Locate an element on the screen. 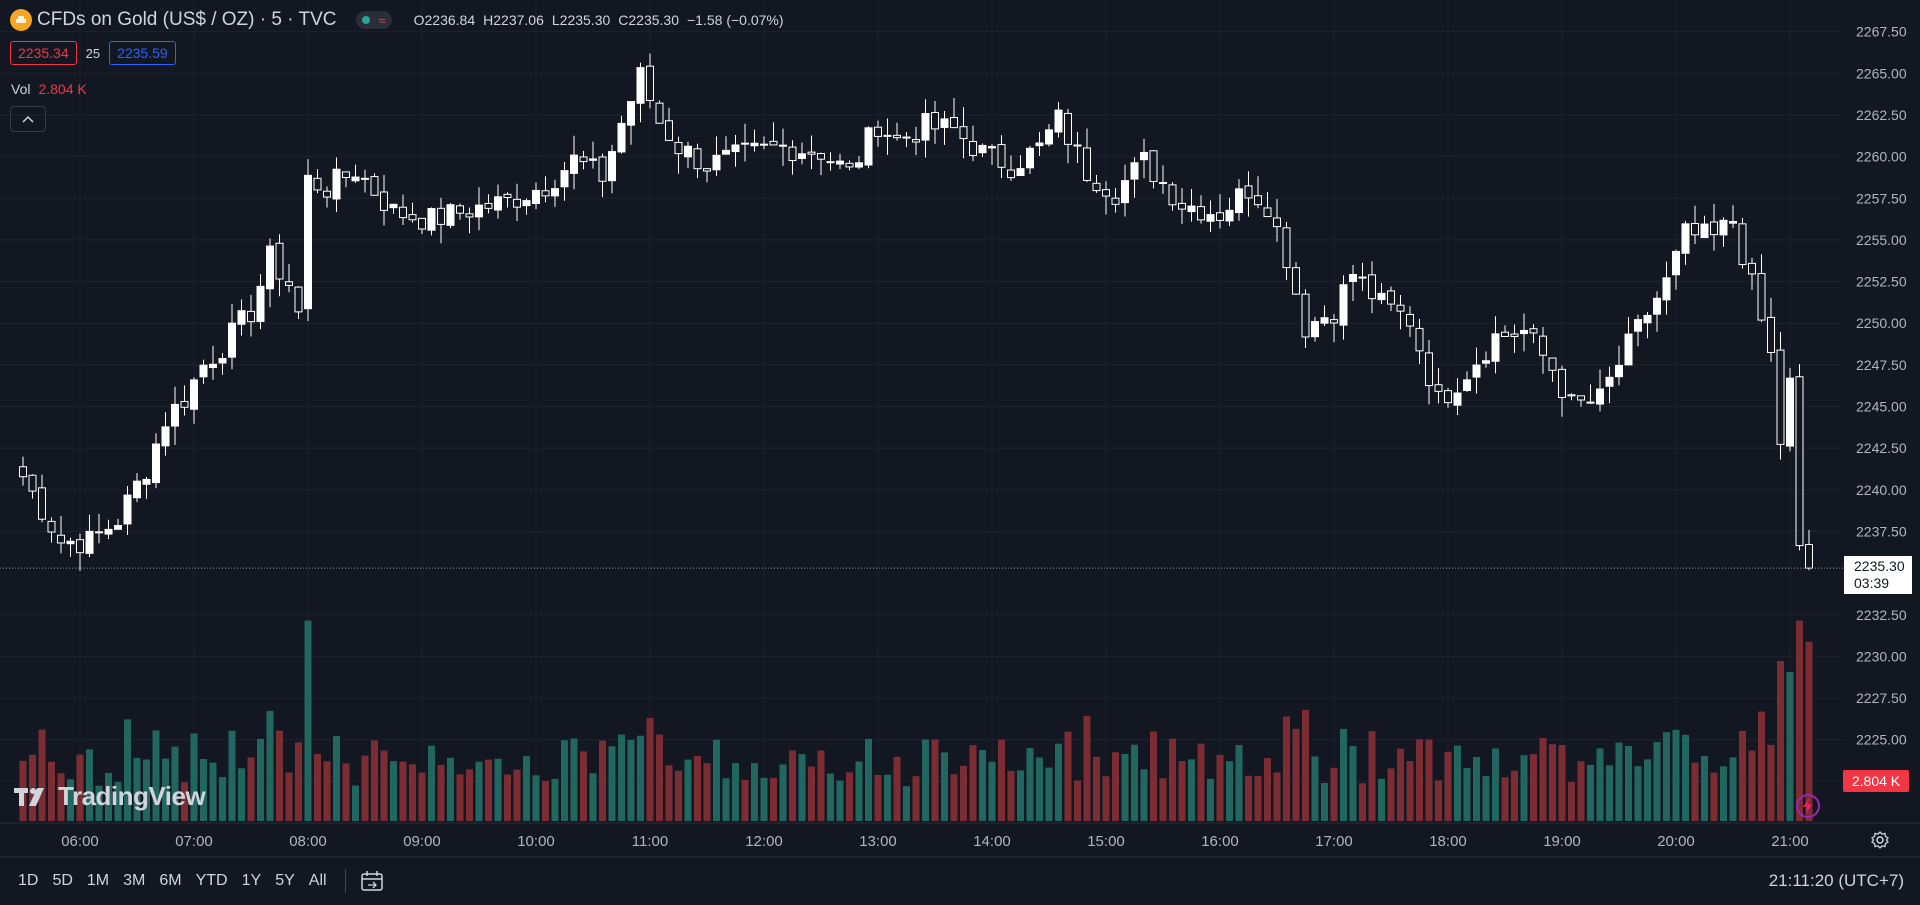 The image size is (1920, 905). range-button-3m: 3M is located at coordinates (134, 880).